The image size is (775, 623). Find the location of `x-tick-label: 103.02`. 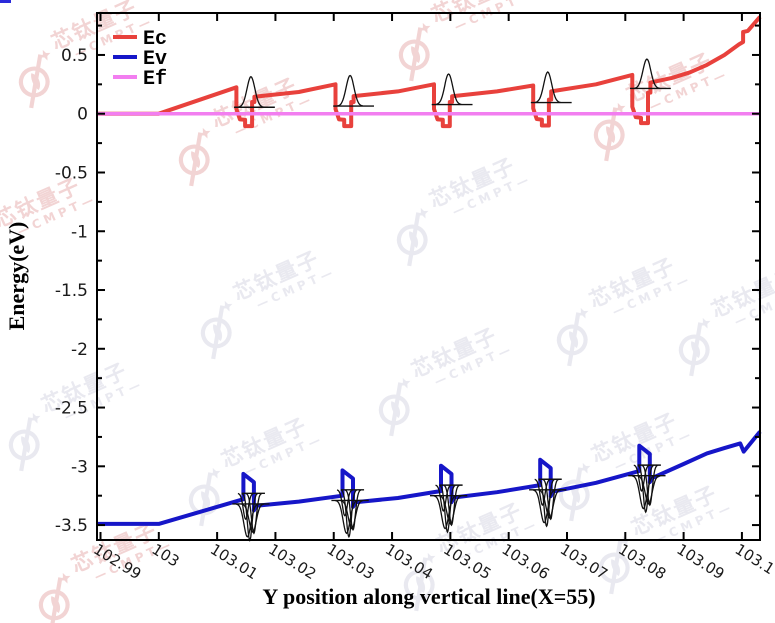

x-tick-label: 103.02 is located at coordinates (292, 561).